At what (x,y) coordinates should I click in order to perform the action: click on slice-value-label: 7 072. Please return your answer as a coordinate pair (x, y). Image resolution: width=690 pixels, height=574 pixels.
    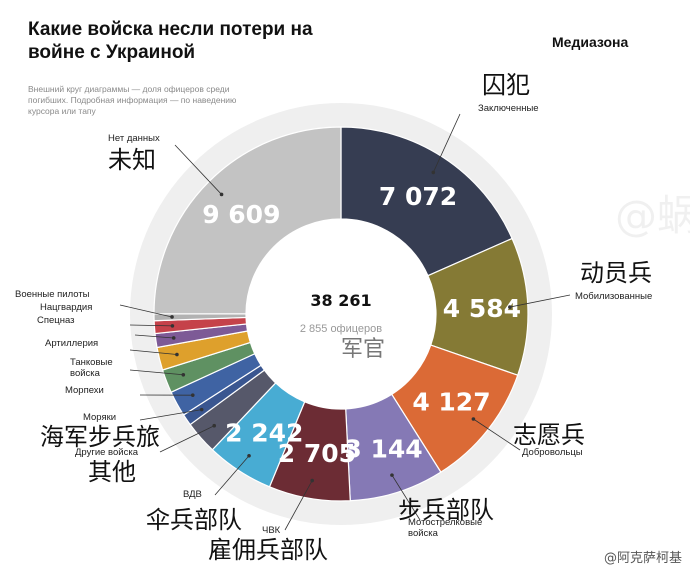
    Looking at the image, I should click on (418, 196).